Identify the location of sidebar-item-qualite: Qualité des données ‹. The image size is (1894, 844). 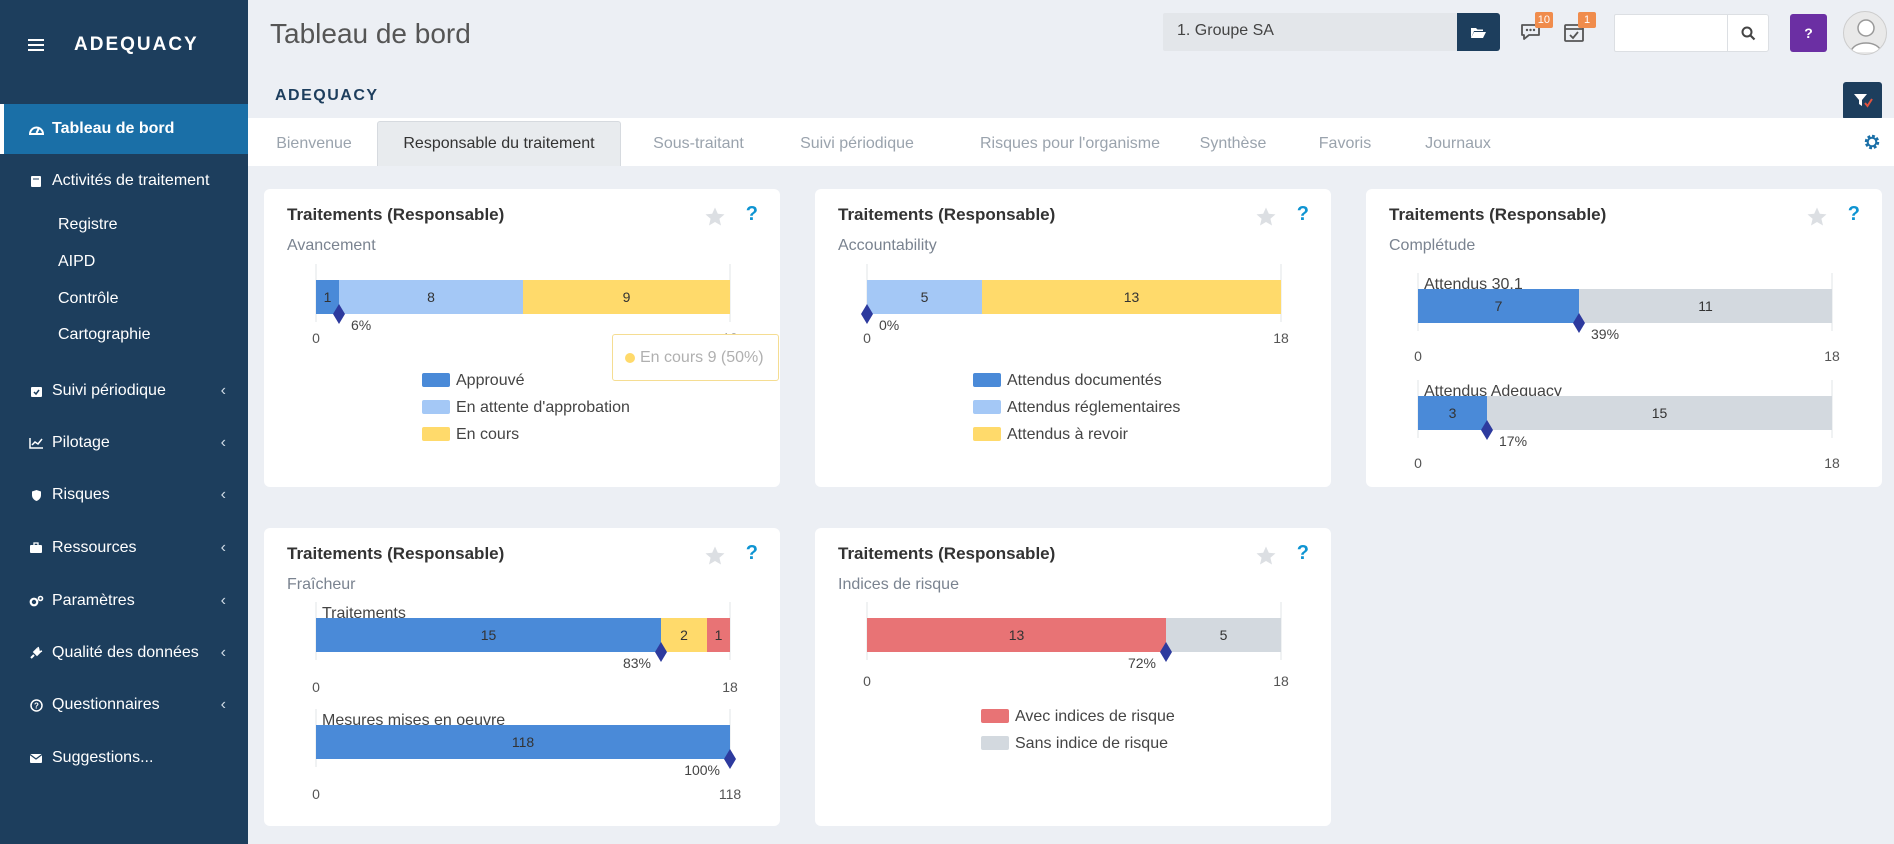
(124, 653).